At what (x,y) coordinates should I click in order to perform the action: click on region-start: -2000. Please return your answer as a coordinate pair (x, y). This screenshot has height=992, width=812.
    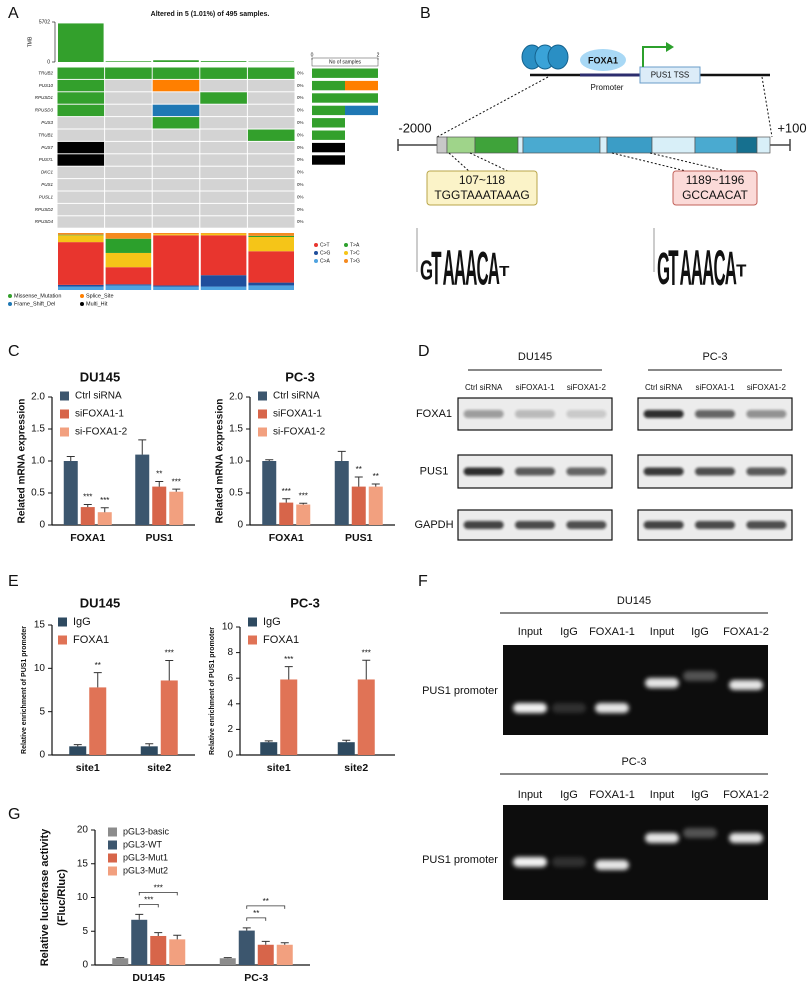
    Looking at the image, I should click on (414, 127).